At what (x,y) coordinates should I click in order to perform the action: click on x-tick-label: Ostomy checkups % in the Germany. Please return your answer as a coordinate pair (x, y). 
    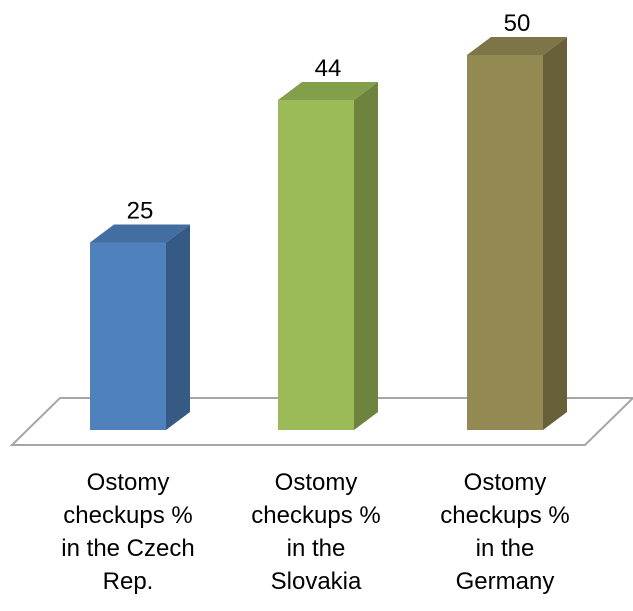
    Looking at the image, I should click on (505, 532).